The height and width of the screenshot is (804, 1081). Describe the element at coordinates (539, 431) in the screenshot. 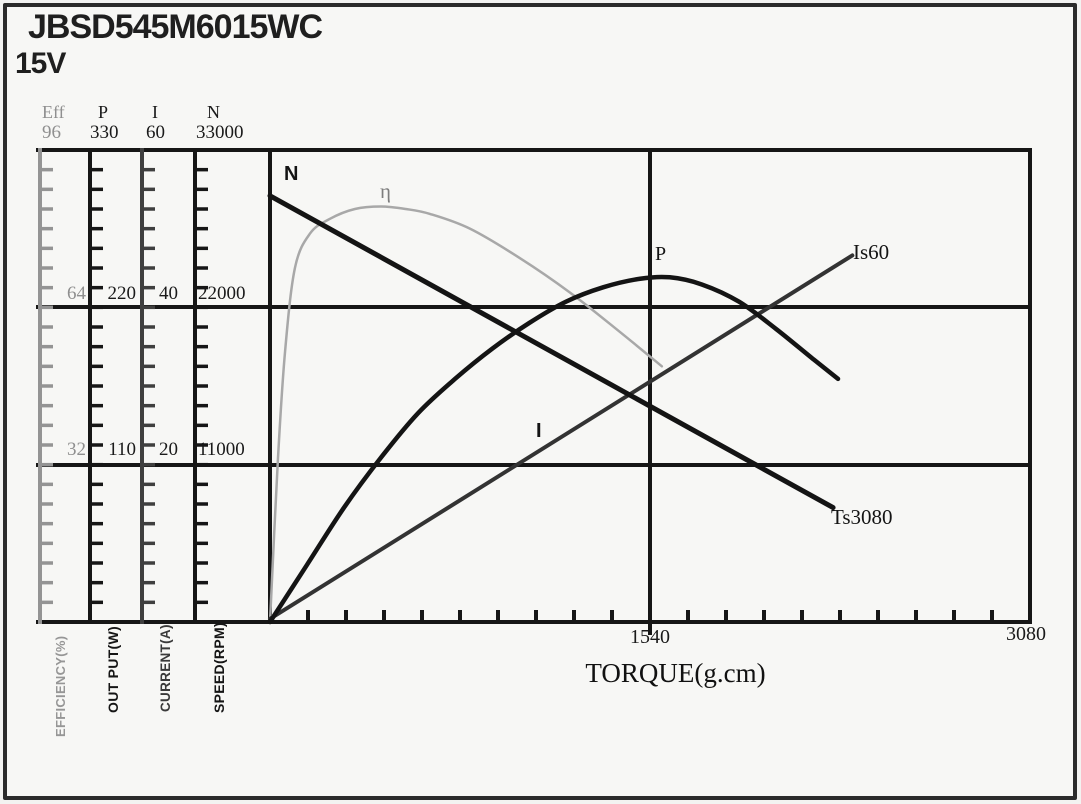

I see `curve-label-current: I` at that location.